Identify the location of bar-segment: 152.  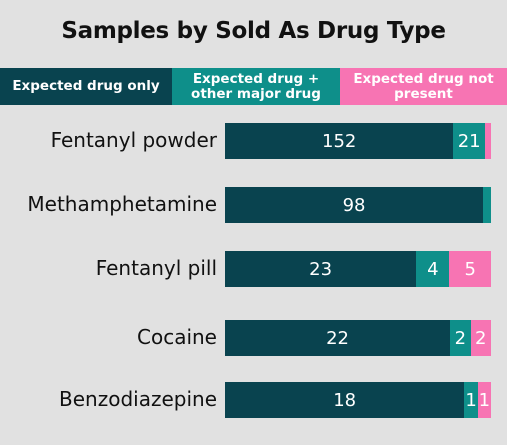
(339, 141).